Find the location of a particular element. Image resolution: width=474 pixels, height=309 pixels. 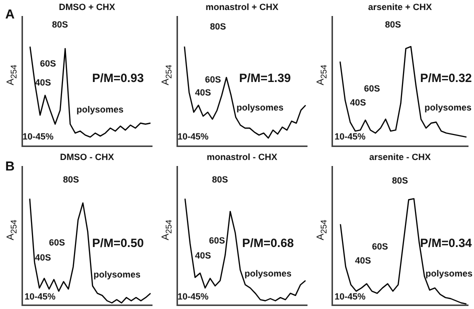

annotation: P/M=1.39 is located at coordinates (265, 78).